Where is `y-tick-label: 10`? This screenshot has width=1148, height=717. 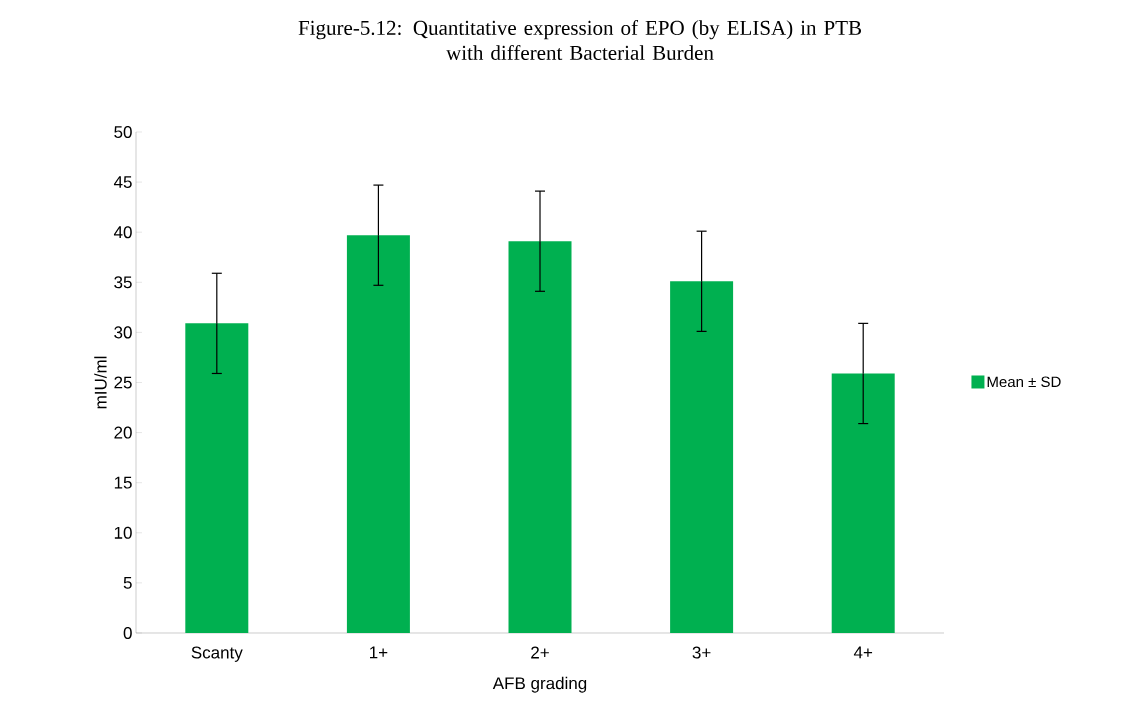 y-tick-label: 10 is located at coordinates (123, 532).